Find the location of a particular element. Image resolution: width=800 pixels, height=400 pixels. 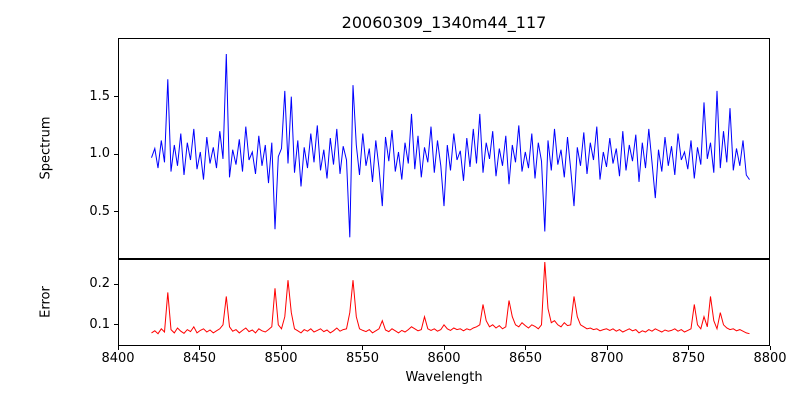

spectrum-axis-label: Spectrum is located at coordinates (46, 148).